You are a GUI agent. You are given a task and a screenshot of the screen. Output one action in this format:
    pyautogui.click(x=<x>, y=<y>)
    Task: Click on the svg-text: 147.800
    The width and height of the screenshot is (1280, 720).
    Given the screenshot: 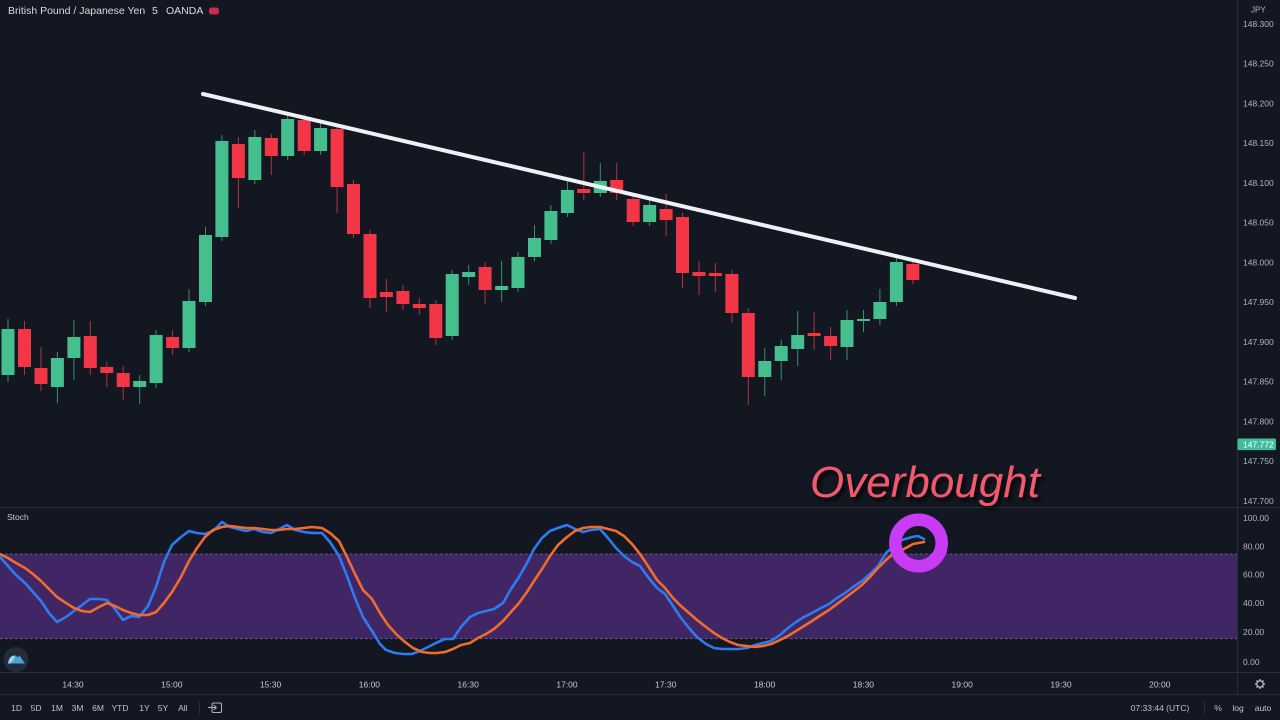 What is the action you would take?
    pyautogui.click(x=1258, y=421)
    